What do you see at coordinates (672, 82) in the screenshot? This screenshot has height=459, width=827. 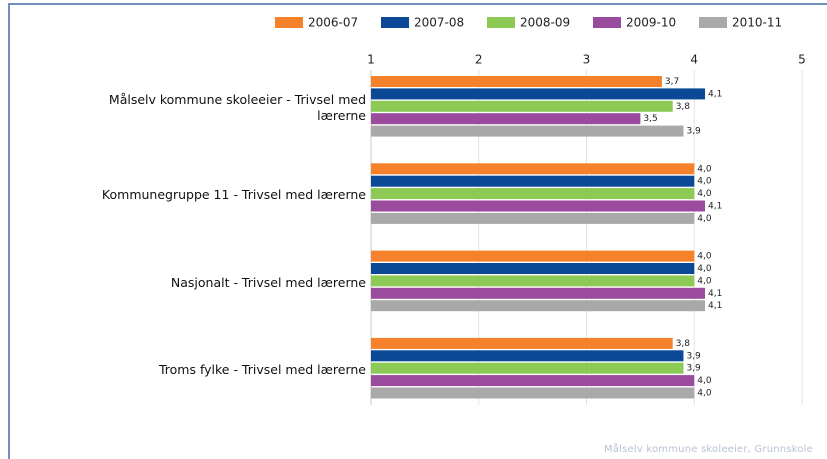 I see `value-label: 3,7` at bounding box center [672, 82].